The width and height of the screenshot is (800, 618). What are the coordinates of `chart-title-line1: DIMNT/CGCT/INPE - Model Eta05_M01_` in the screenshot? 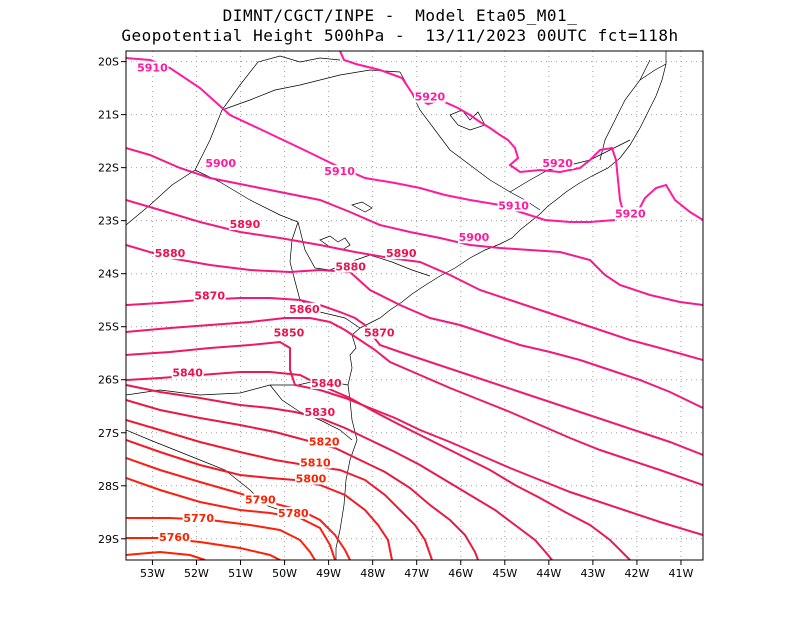 It's located at (400, 15).